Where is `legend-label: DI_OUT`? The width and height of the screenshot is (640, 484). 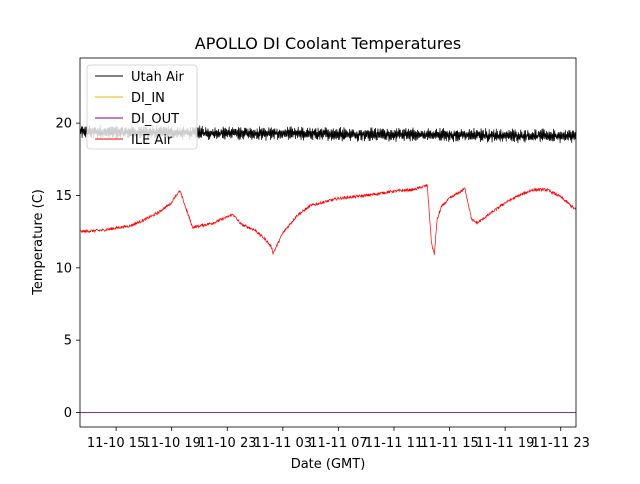
legend-label: DI_OUT is located at coordinates (155, 119).